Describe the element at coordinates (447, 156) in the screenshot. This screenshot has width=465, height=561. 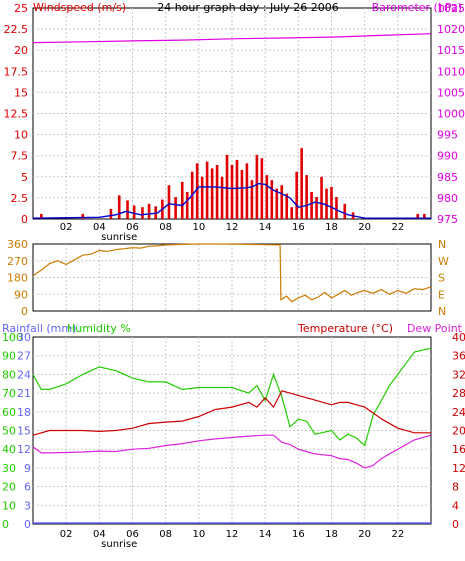
I see `barometer-tick-label: 990` at that location.